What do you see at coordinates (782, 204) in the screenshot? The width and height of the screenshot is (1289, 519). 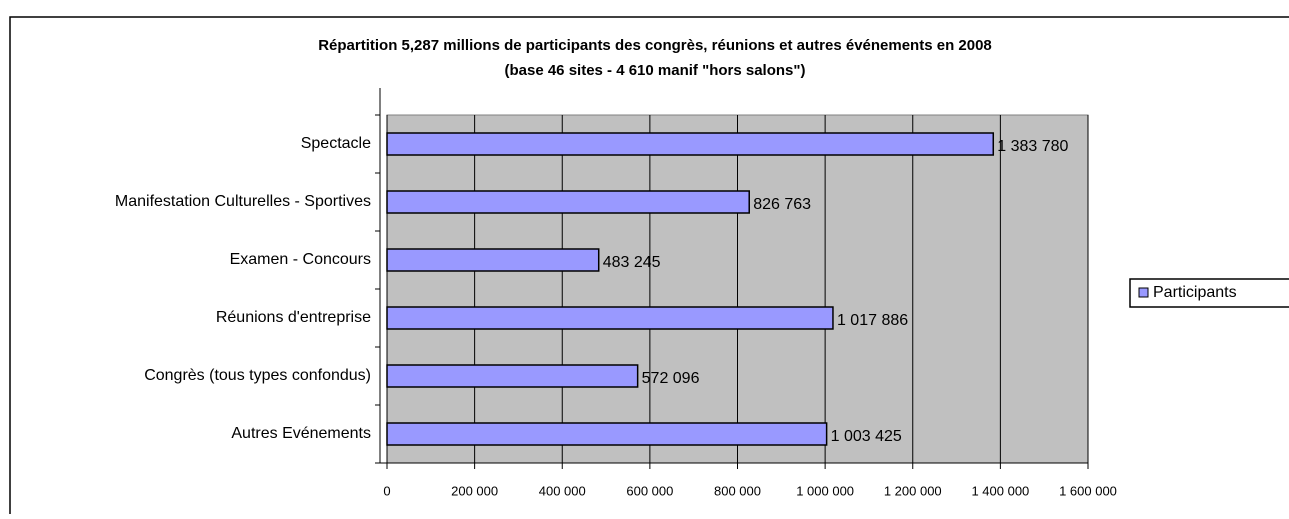 I see `value-label: 826 763` at bounding box center [782, 204].